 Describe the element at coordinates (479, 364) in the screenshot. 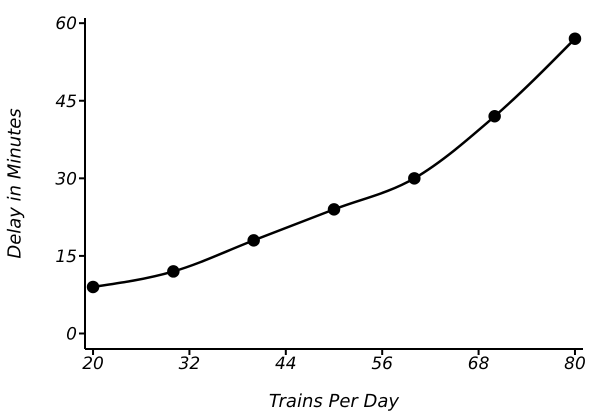

I see `x-tick-label: 68` at that location.